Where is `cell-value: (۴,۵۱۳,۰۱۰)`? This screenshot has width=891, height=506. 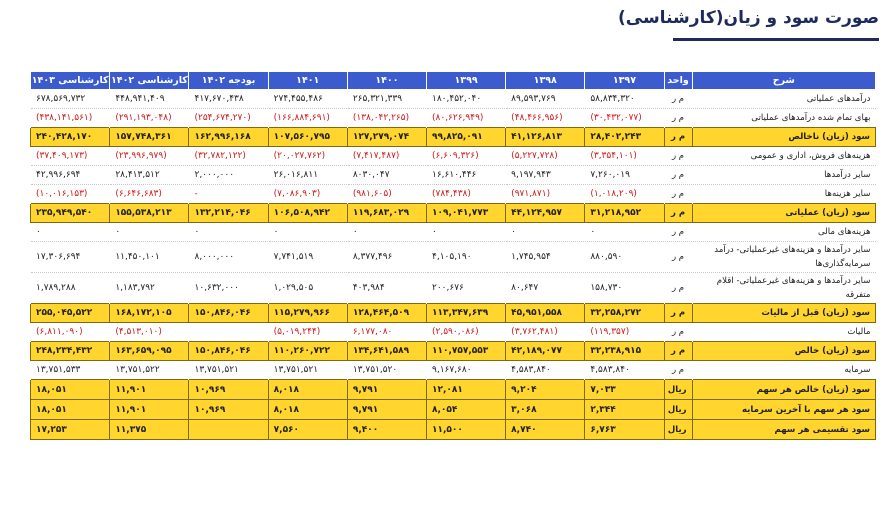 cell-value: (۴,۵۱۳,۰۱۰) is located at coordinates (149, 332).